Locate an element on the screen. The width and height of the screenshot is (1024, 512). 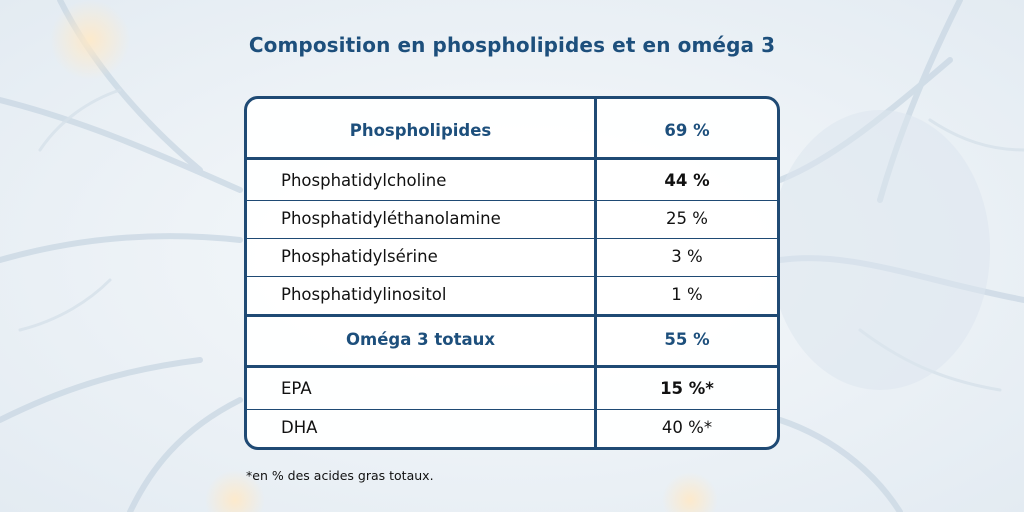
table-row-value: 25 % is located at coordinates (687, 218).